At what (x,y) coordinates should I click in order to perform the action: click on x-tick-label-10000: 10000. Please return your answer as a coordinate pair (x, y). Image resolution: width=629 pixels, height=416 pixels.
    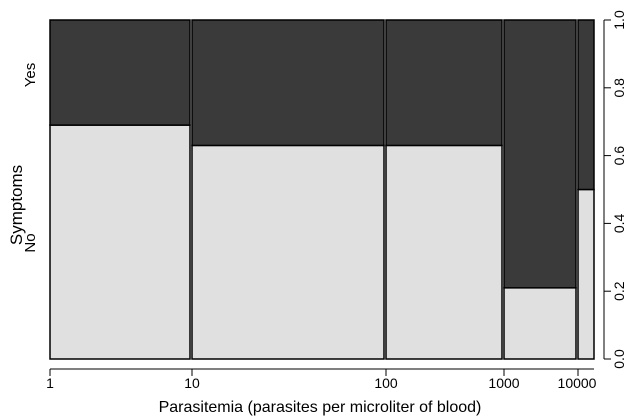
    Looking at the image, I should click on (577, 383).